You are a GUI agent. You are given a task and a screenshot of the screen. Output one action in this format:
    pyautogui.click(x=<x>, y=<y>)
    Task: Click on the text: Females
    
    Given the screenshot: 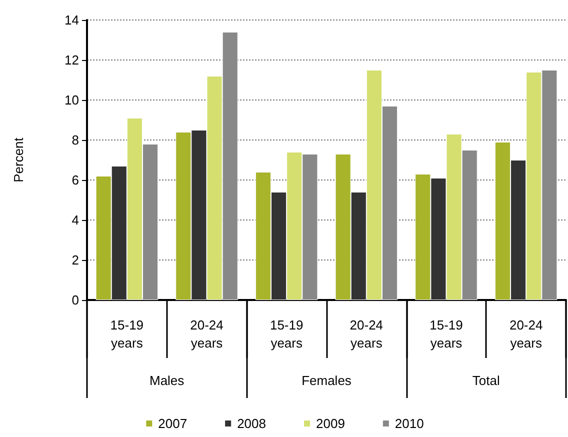 What is the action you would take?
    pyautogui.click(x=327, y=380)
    